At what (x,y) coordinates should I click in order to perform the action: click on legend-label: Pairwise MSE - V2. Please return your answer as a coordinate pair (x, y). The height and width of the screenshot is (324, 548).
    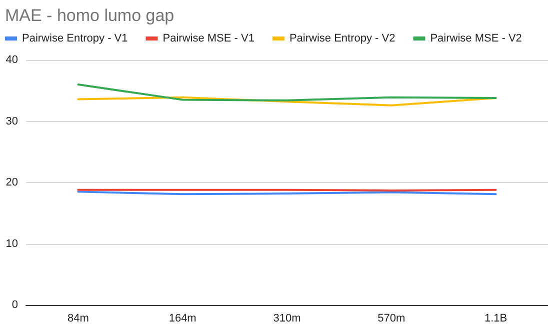
    Looking at the image, I should click on (476, 38).